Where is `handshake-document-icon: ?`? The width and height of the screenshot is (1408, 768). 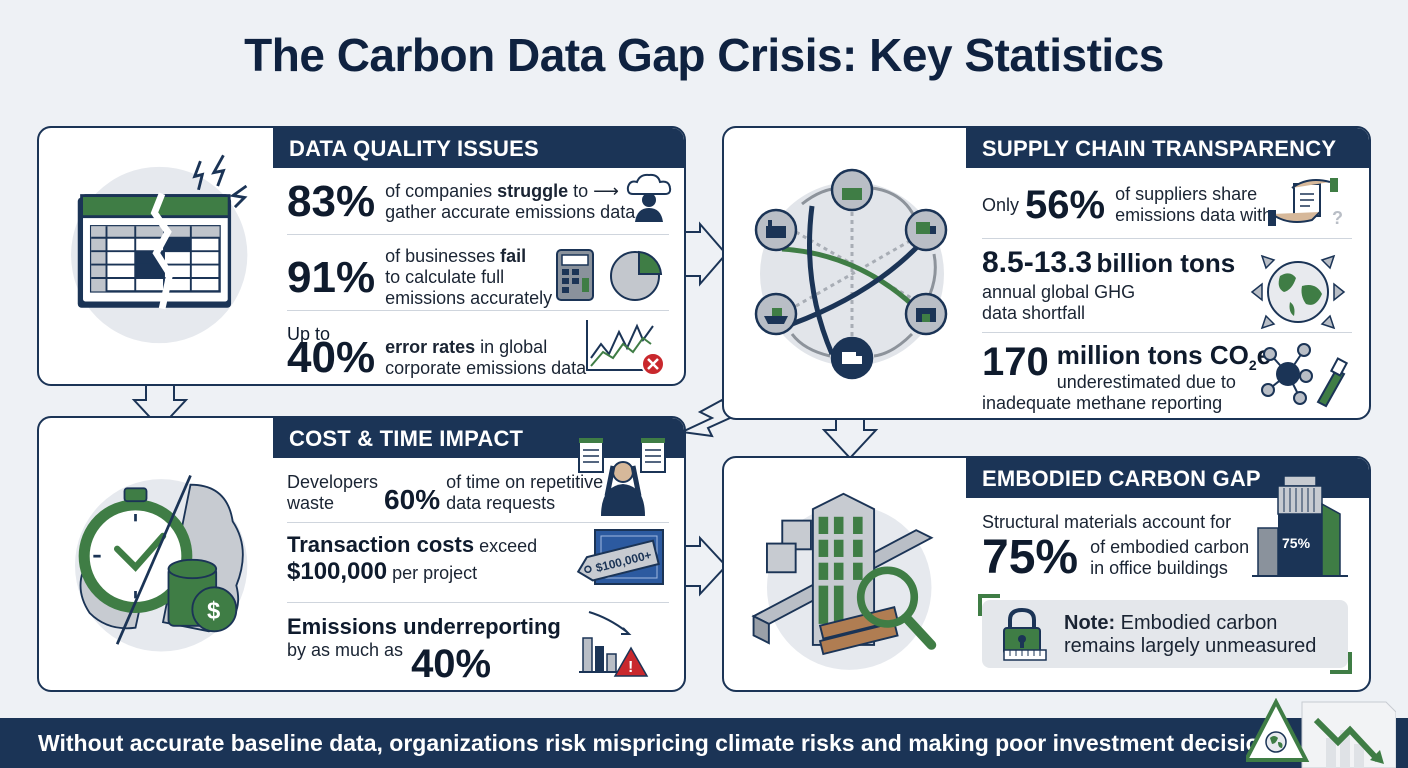 handshake-document-icon: ? is located at coordinates (1305, 203).